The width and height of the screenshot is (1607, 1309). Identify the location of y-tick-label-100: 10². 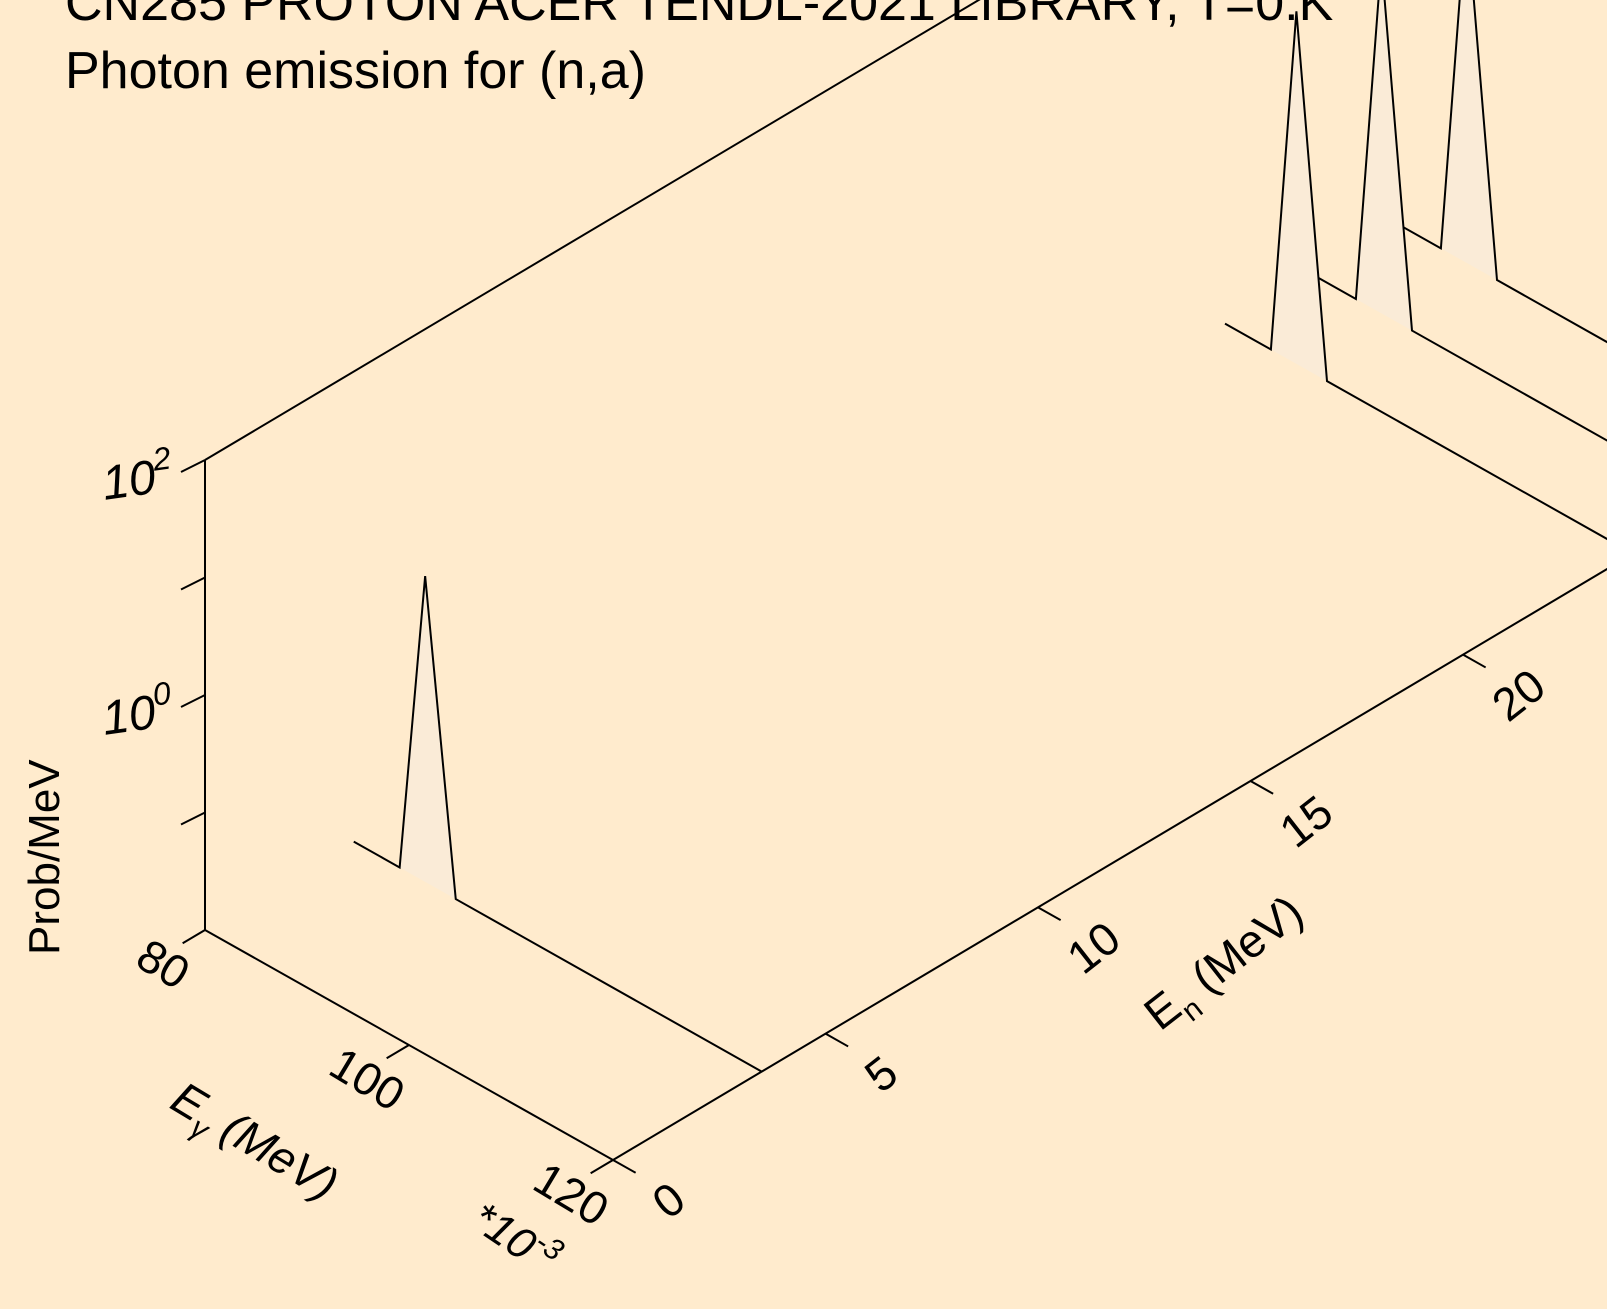
(136, 474).